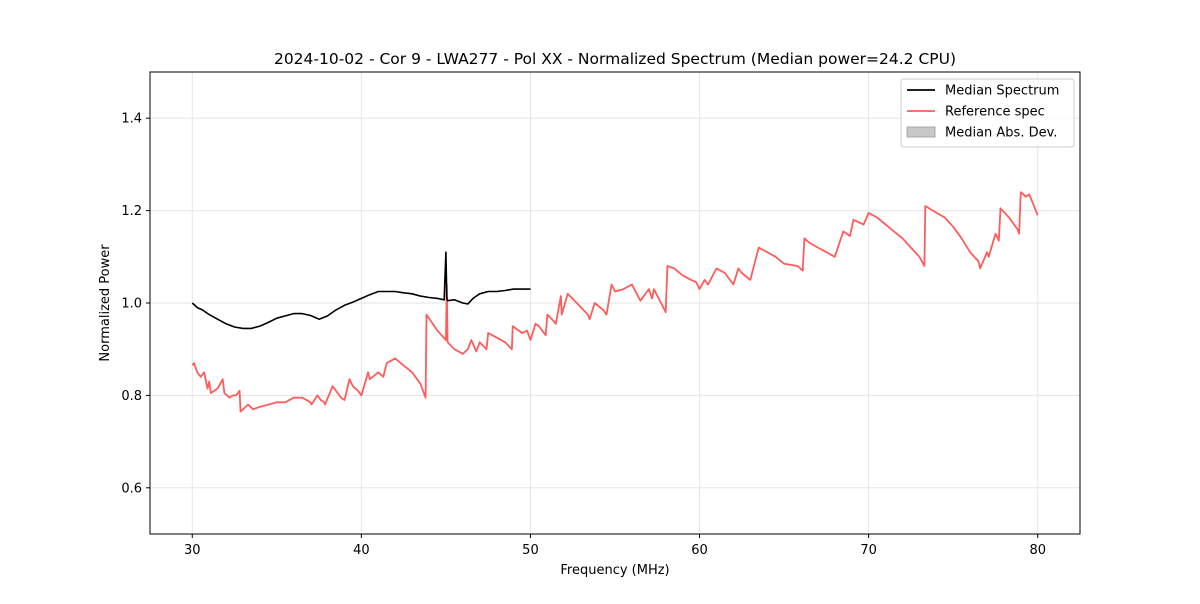 This screenshot has height=604, width=1200. I want to click on y-tick-label: 1.4, so click(131, 119).